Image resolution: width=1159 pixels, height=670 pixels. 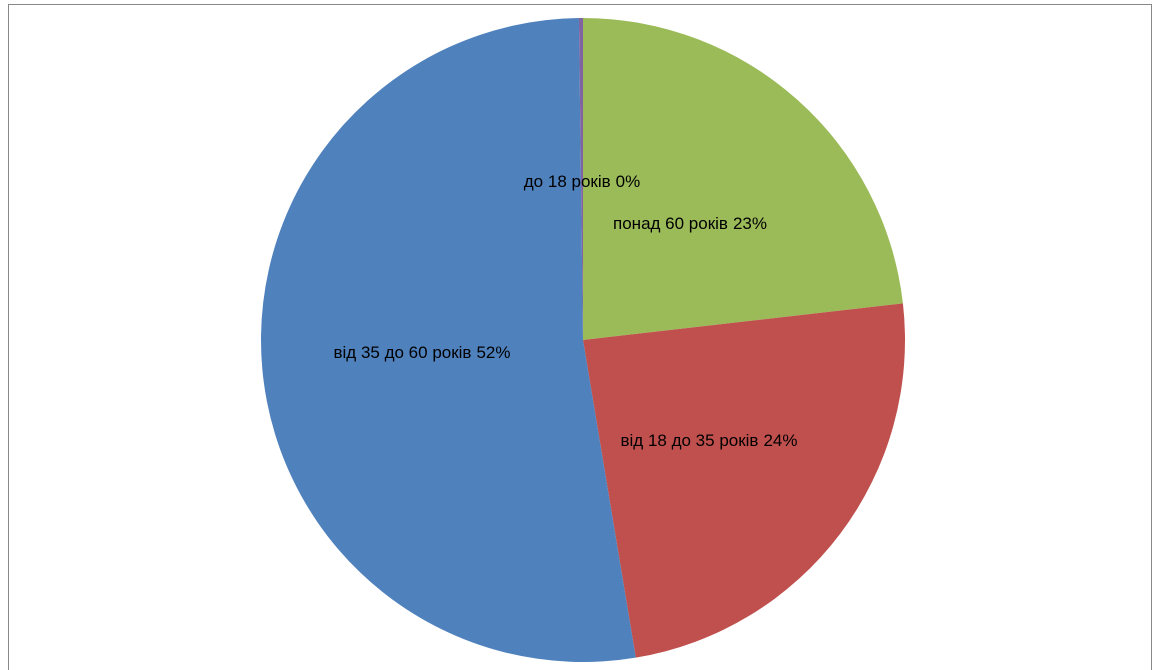 What do you see at coordinates (403, 352) in the screenshot?
I see `category-label: від 35 до 60 років` at bounding box center [403, 352].